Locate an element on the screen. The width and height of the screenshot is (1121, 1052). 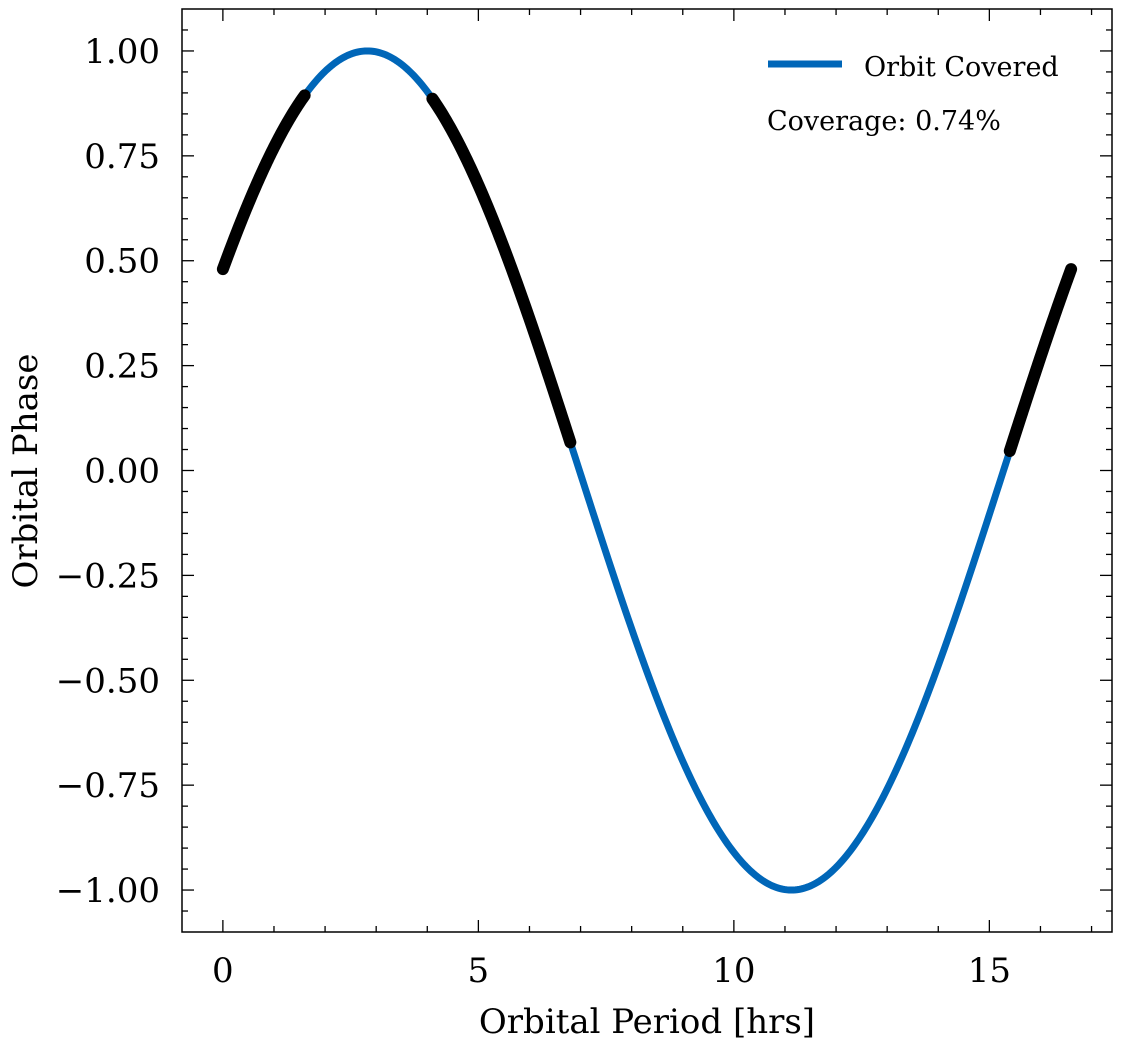
y-tick-label: 0.00 is located at coordinates (122, 472).